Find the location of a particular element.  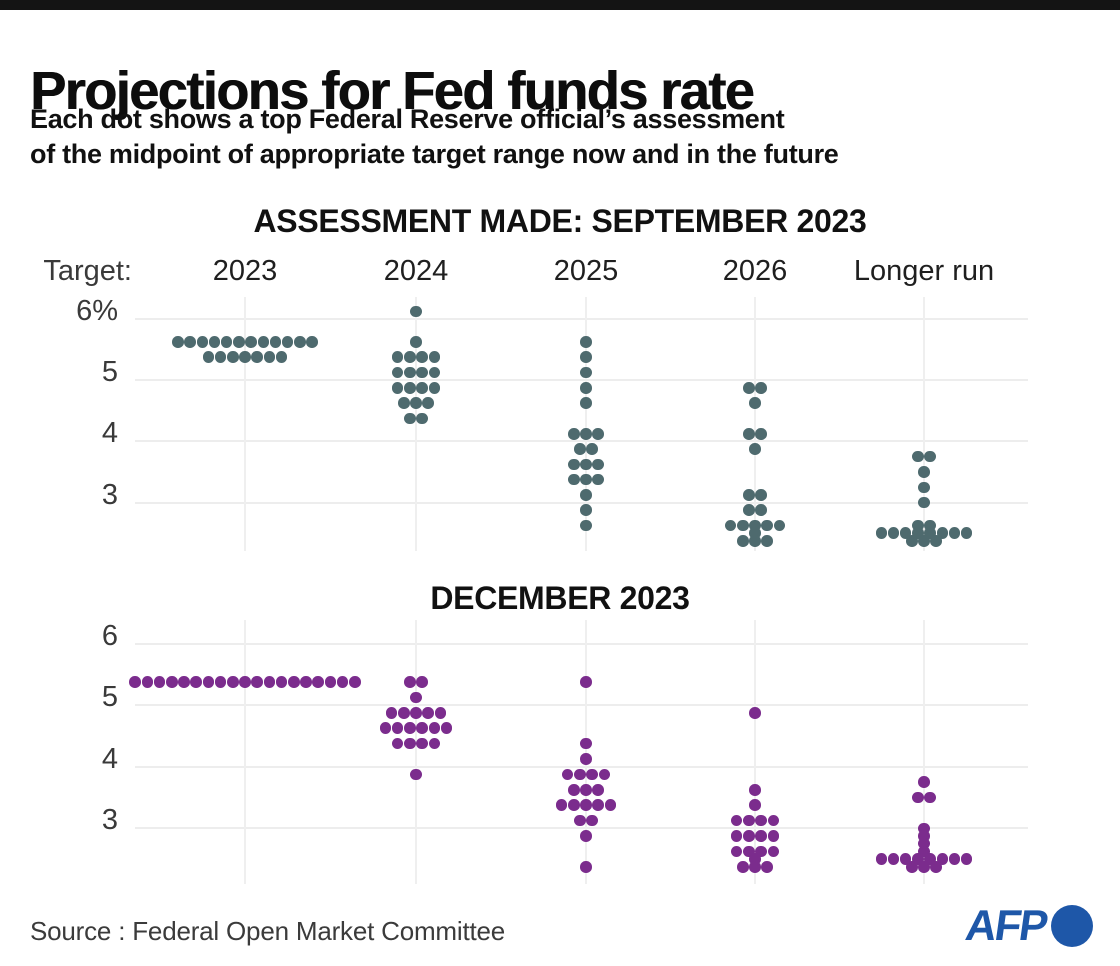

y-tick-label: 6% is located at coordinates (97, 311).